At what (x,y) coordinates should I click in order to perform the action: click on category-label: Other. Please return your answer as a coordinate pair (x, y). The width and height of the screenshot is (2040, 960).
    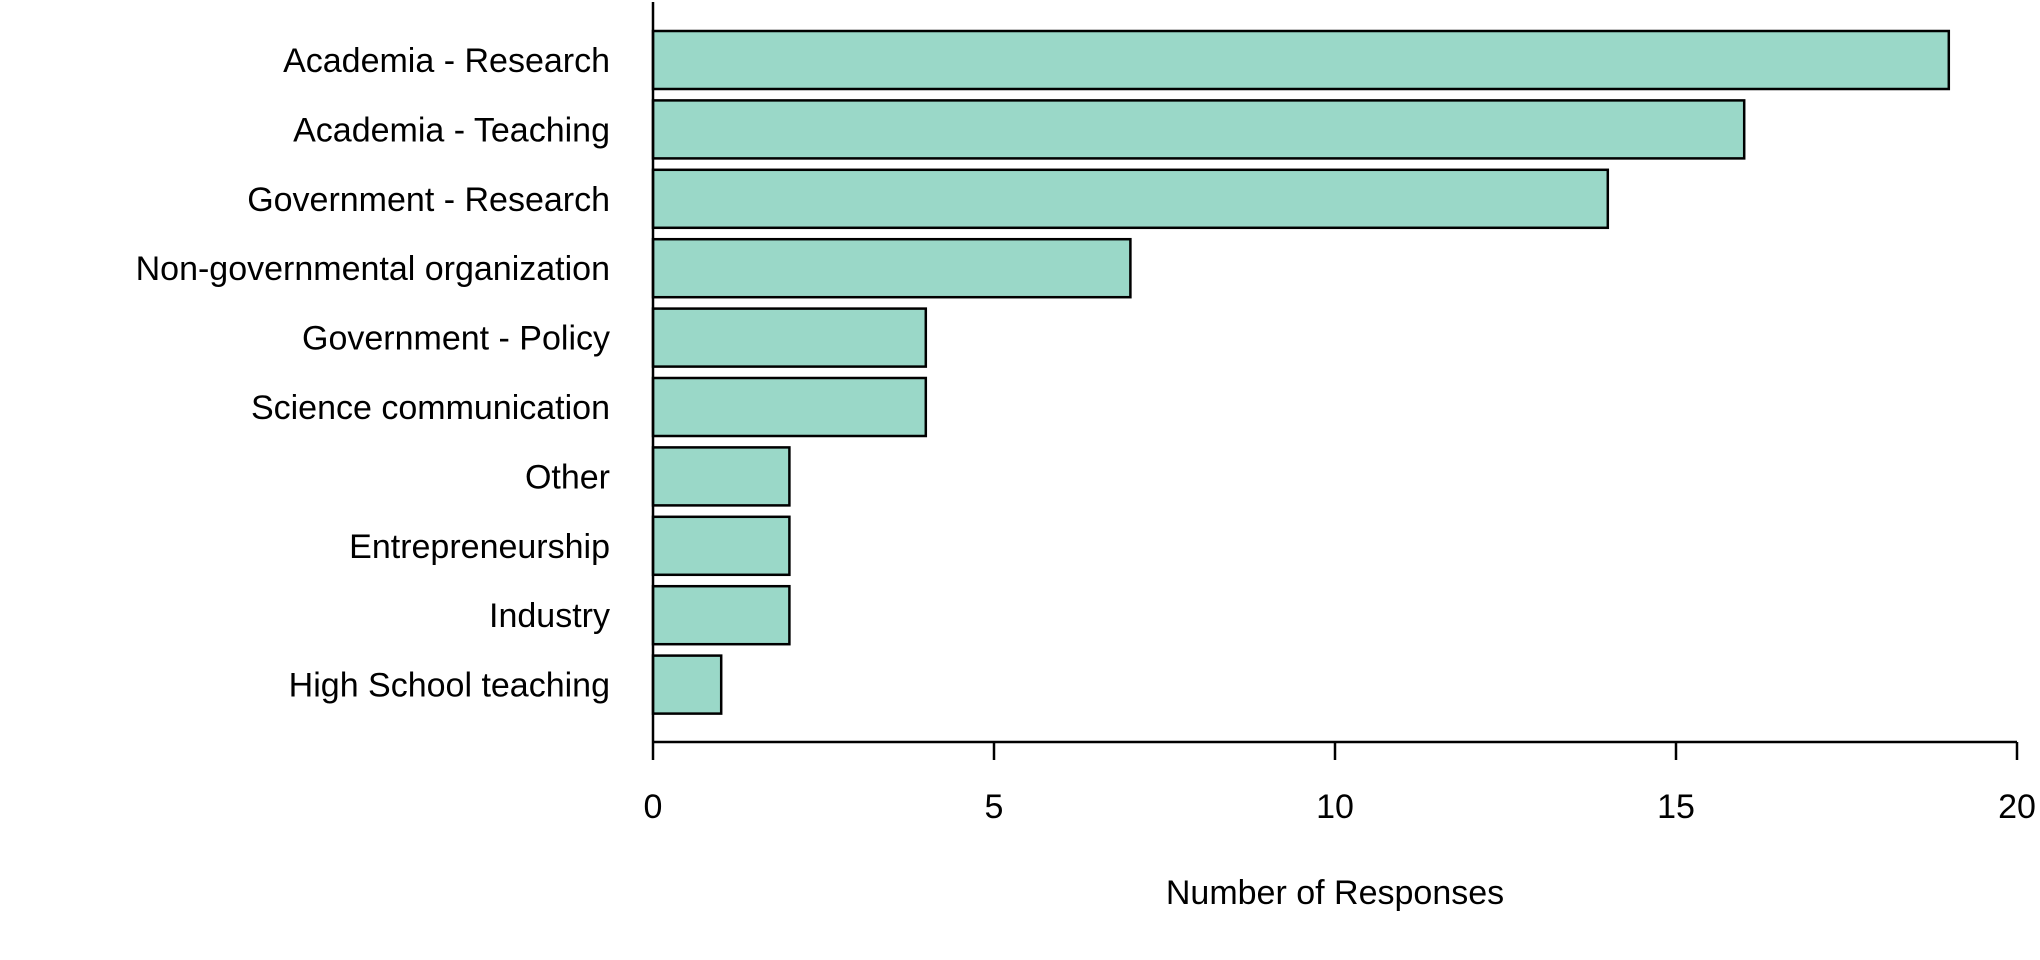
    Looking at the image, I should click on (567, 477).